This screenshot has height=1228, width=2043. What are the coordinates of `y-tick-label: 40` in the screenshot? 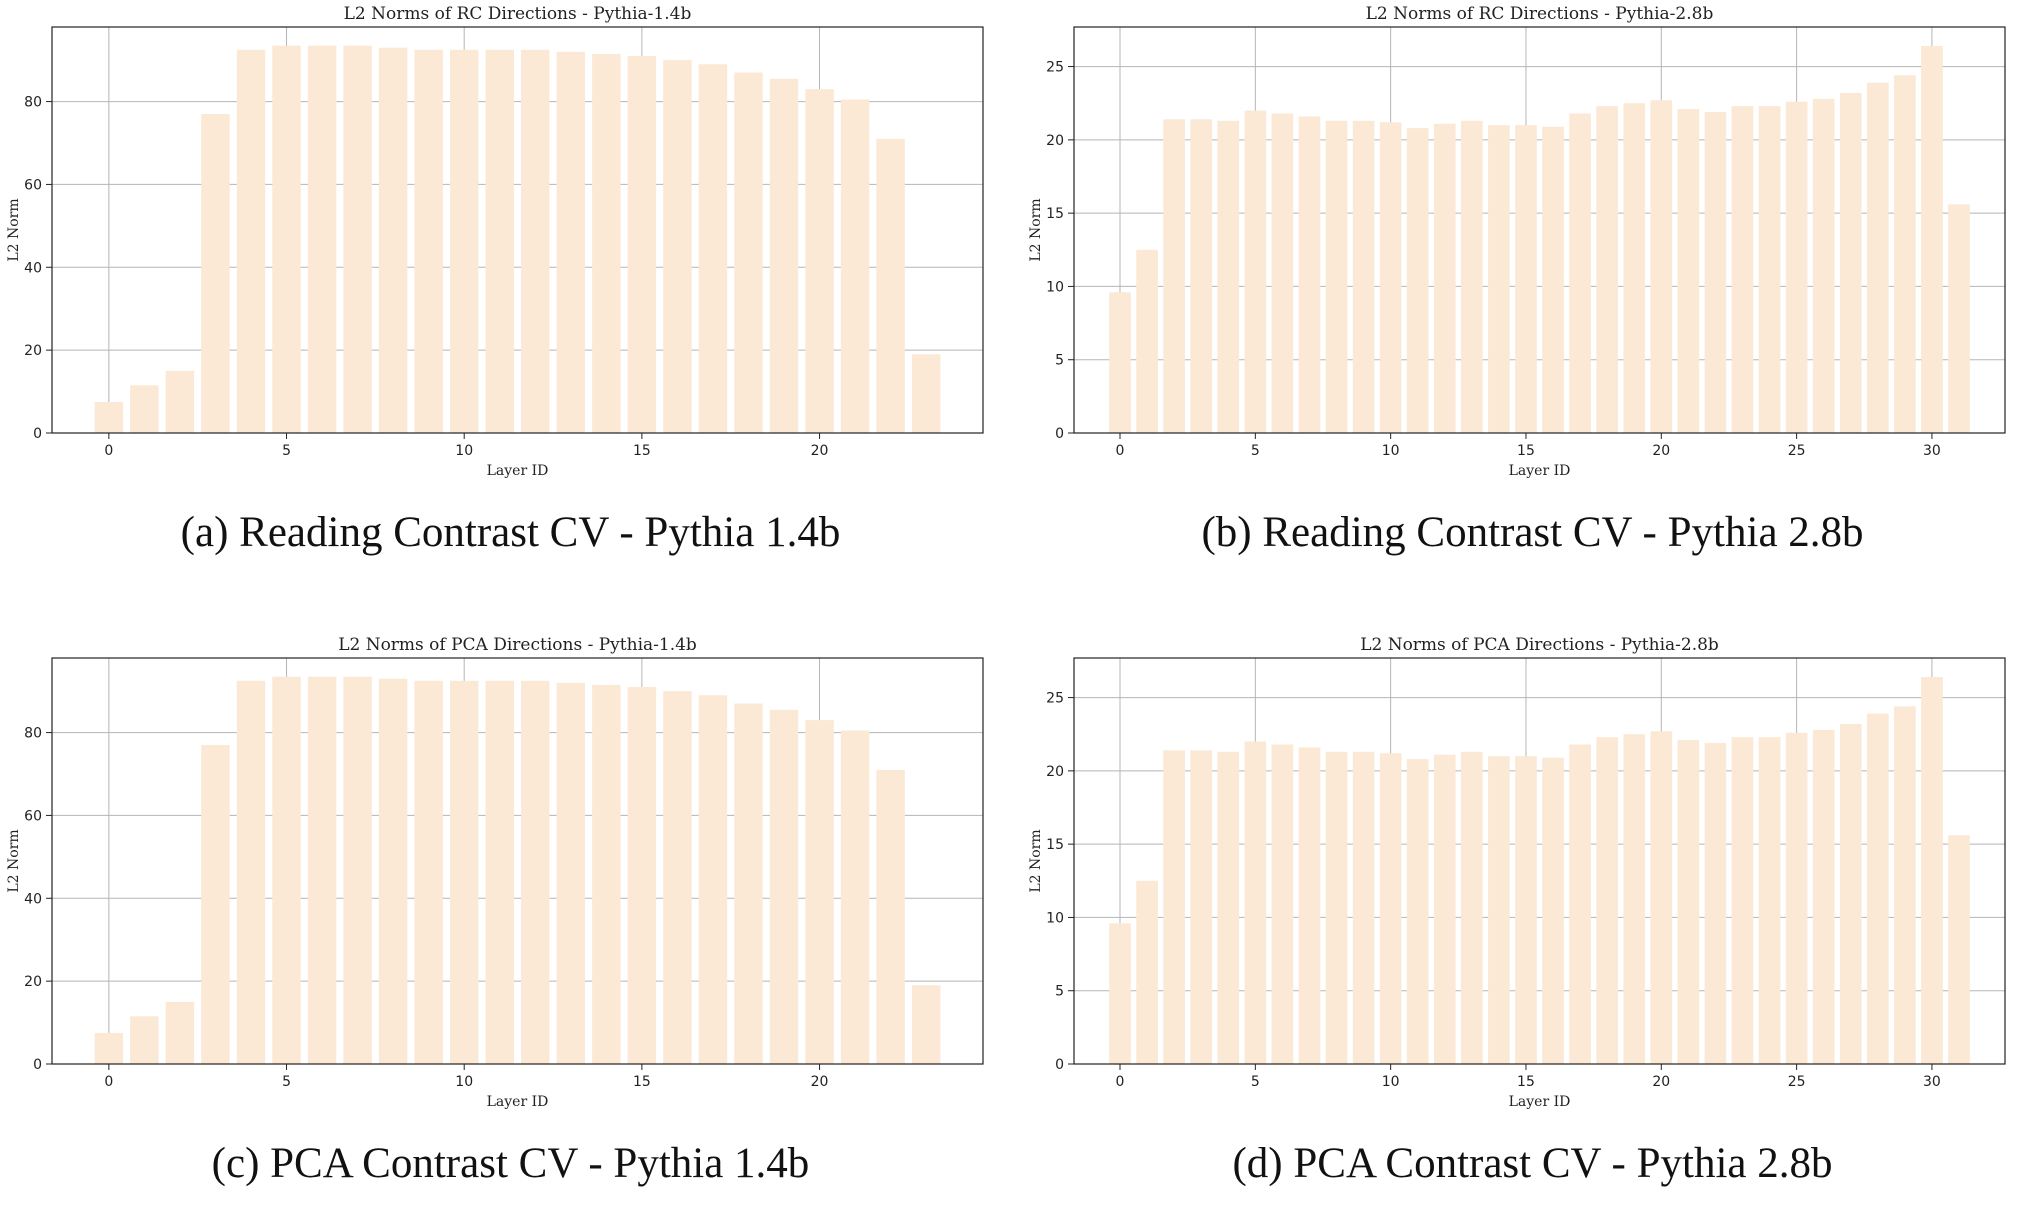 It's located at (33, 899).